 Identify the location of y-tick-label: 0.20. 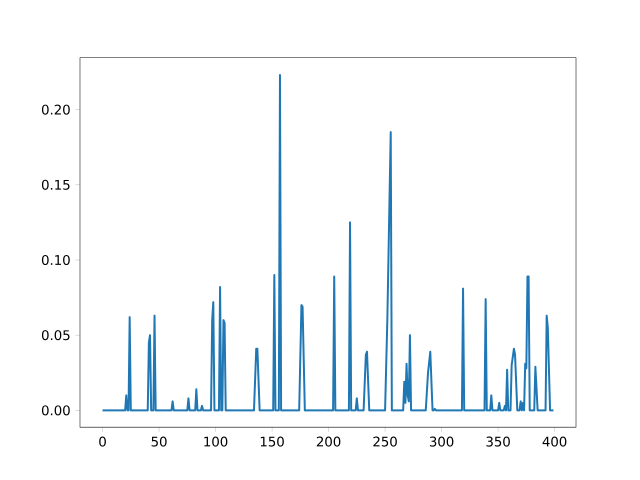
(56, 109).